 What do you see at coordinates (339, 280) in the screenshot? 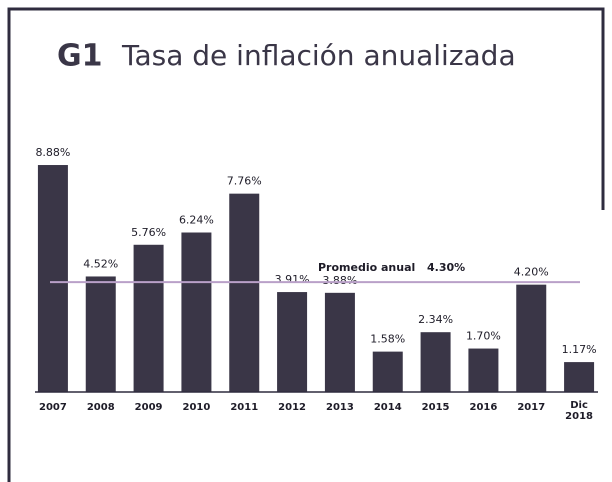
I see `value-label: 3.88%` at bounding box center [339, 280].